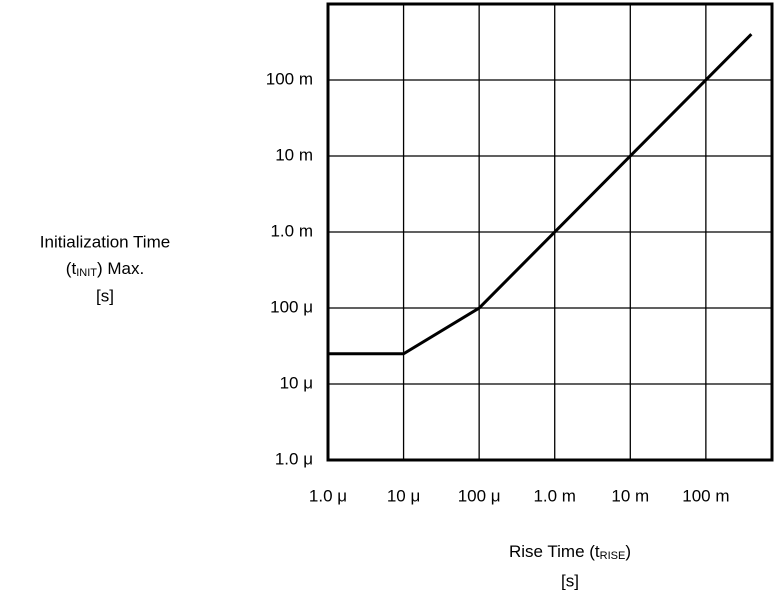 This screenshot has width=774, height=607. I want to click on y-tick-label: 100 m, so click(289, 78).